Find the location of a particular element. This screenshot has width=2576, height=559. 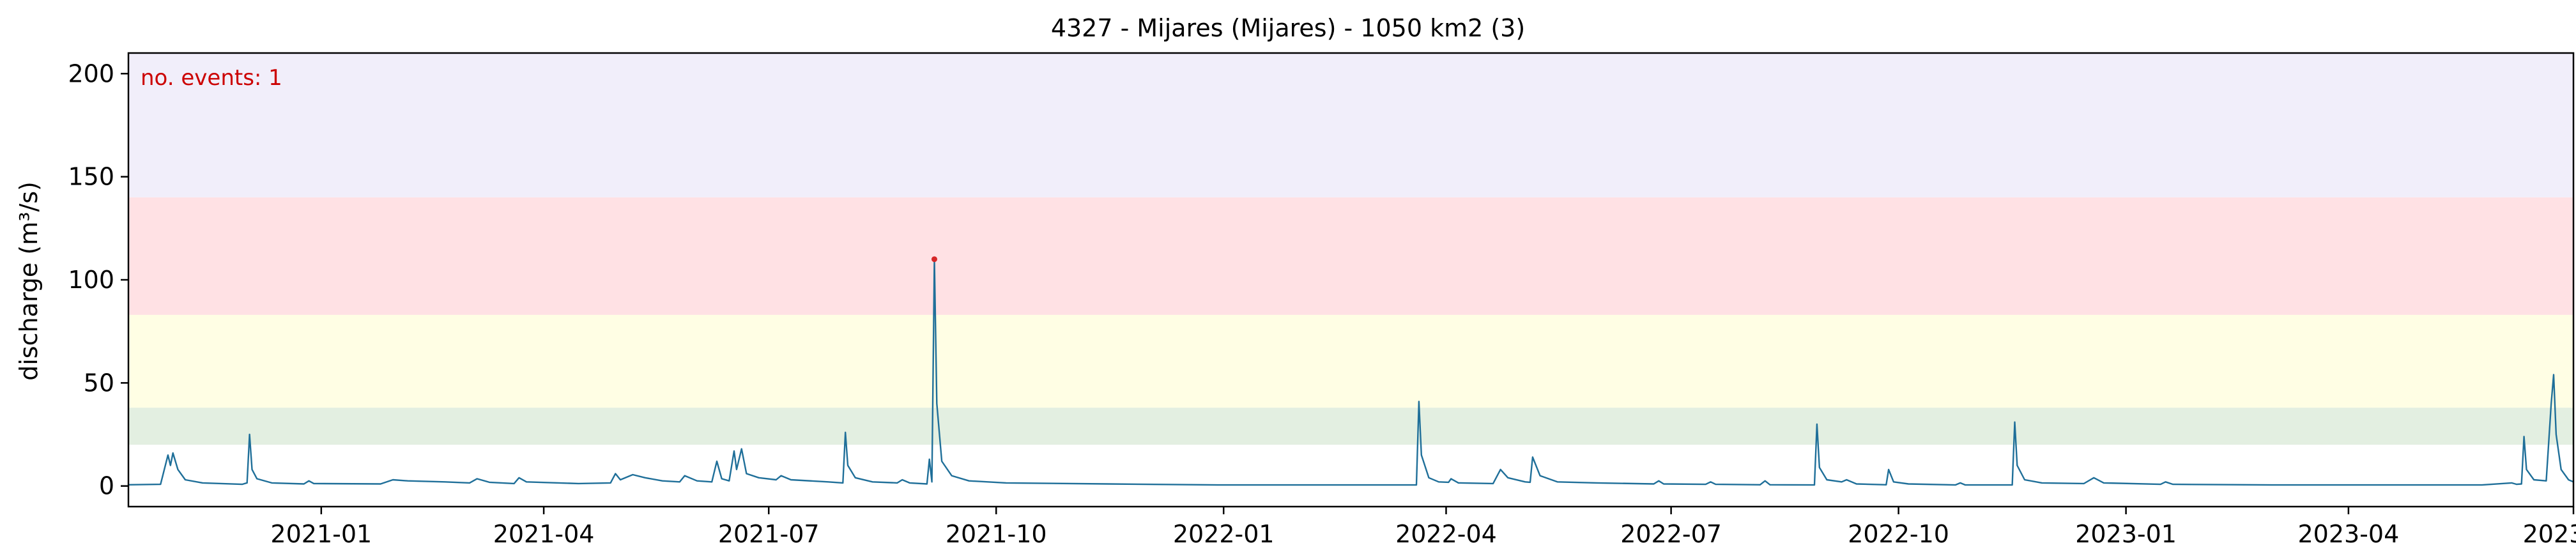

x-tick-label: 2021-10 is located at coordinates (996, 534).